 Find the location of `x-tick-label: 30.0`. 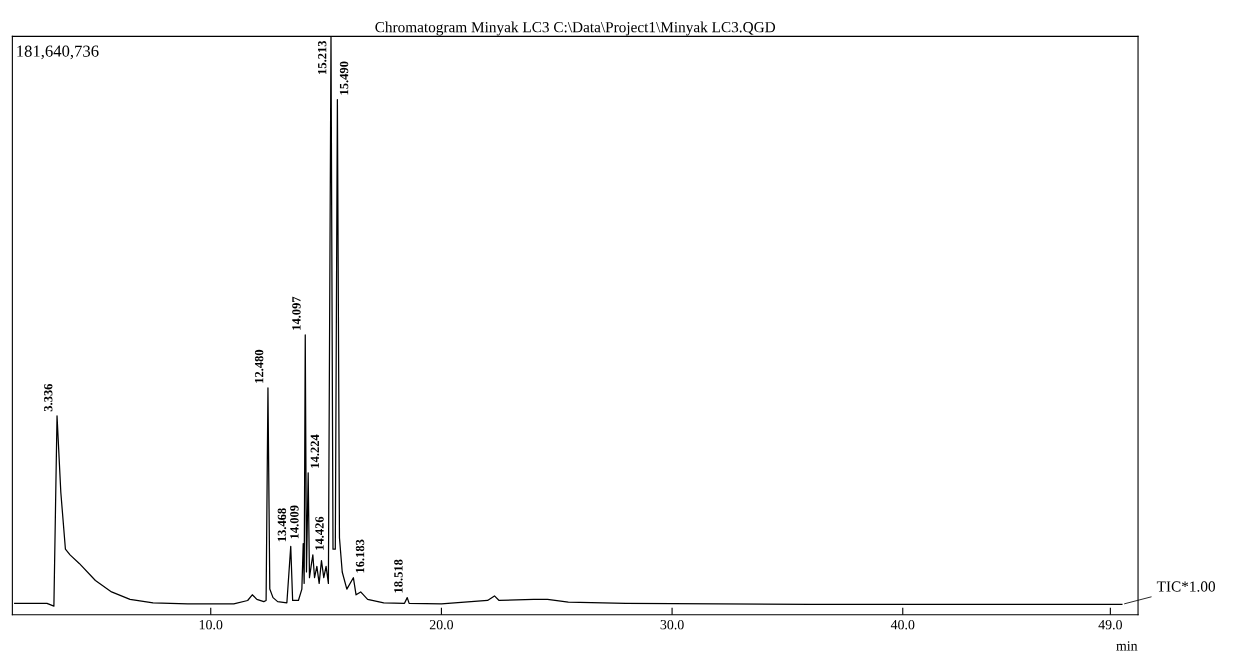

x-tick-label: 30.0 is located at coordinates (672, 624).